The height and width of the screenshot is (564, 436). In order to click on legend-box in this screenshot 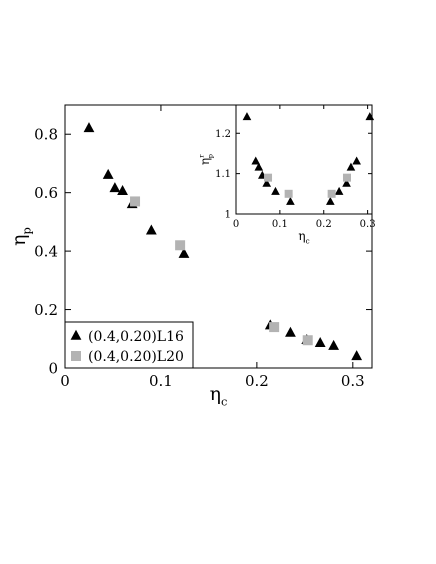, I will do `click(129, 345)`.